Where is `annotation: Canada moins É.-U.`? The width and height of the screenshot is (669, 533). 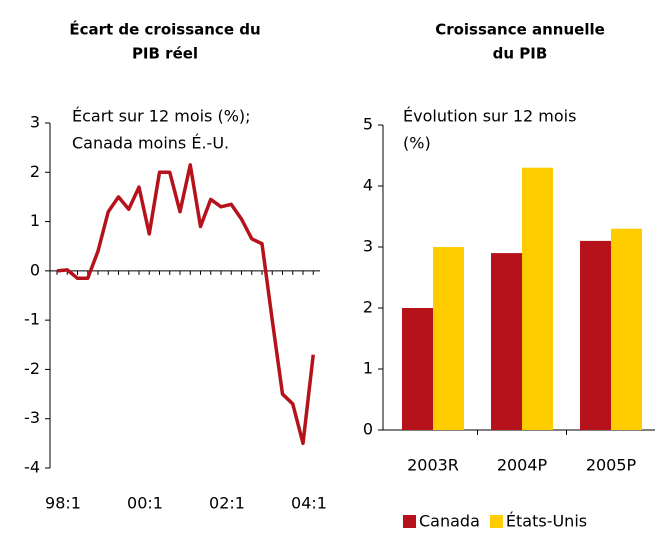
annotation: Canada moins É.-U. is located at coordinates (150, 143).